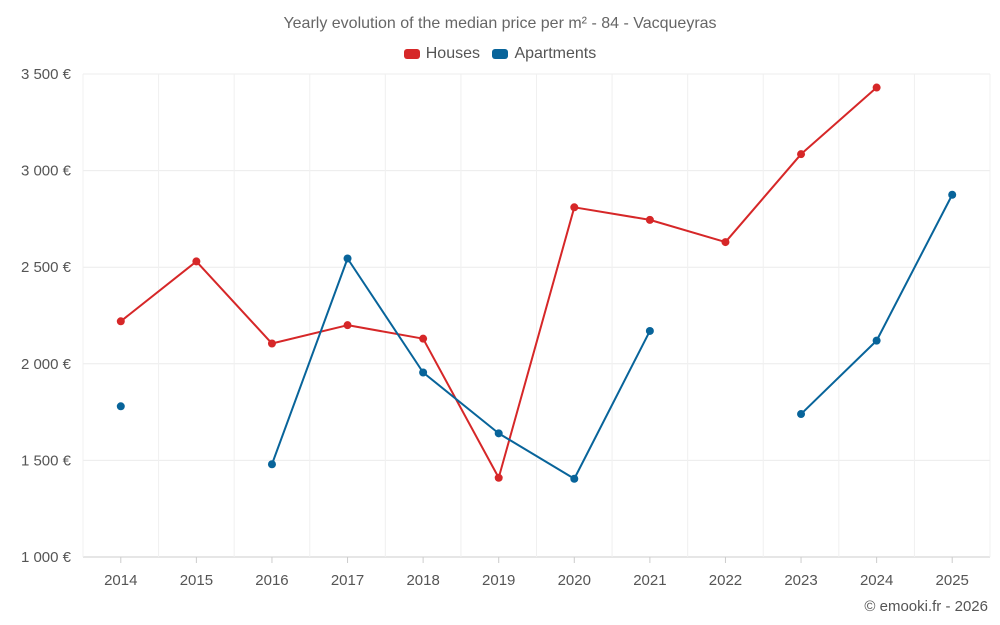 The height and width of the screenshot is (625, 1000). What do you see at coordinates (926, 606) in the screenshot?
I see `copyright-text: © emooki.fr - 2026` at bounding box center [926, 606].